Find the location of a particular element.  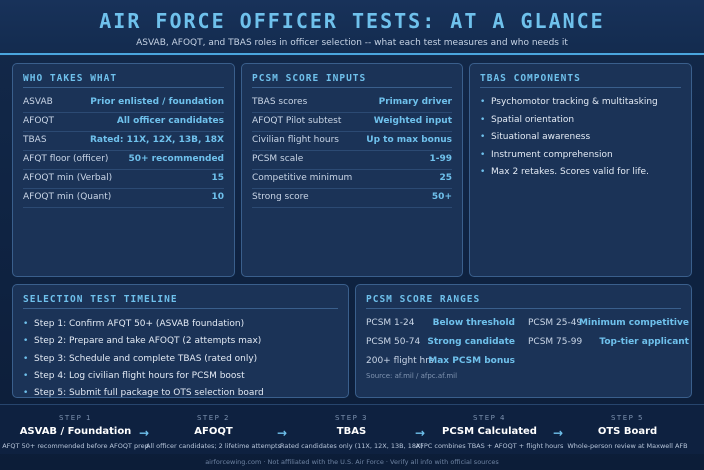

row-value: Rated: 11X, 12X, 13B, 18X is located at coordinates (156, 140).